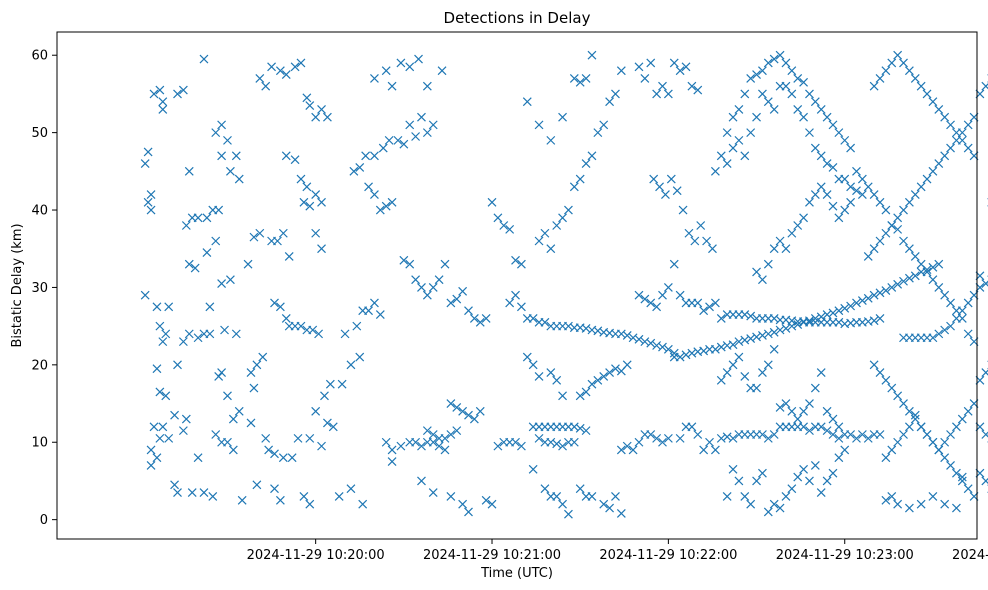  I want to click on x-tick-label: 2024-11-29 10:23:00, so click(845, 555).